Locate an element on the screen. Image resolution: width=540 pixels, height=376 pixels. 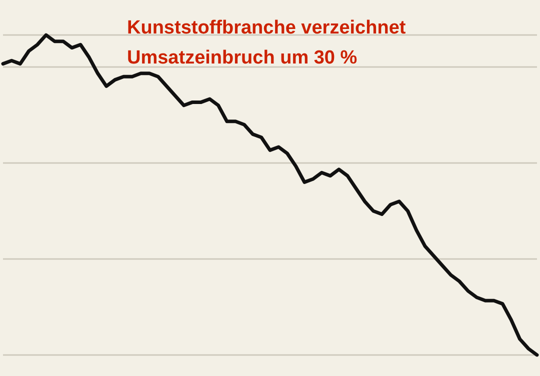
chart-title: Kunststoffbranche verzeichnet Umsatzeinbruch um 30 % is located at coordinates (266, 43).